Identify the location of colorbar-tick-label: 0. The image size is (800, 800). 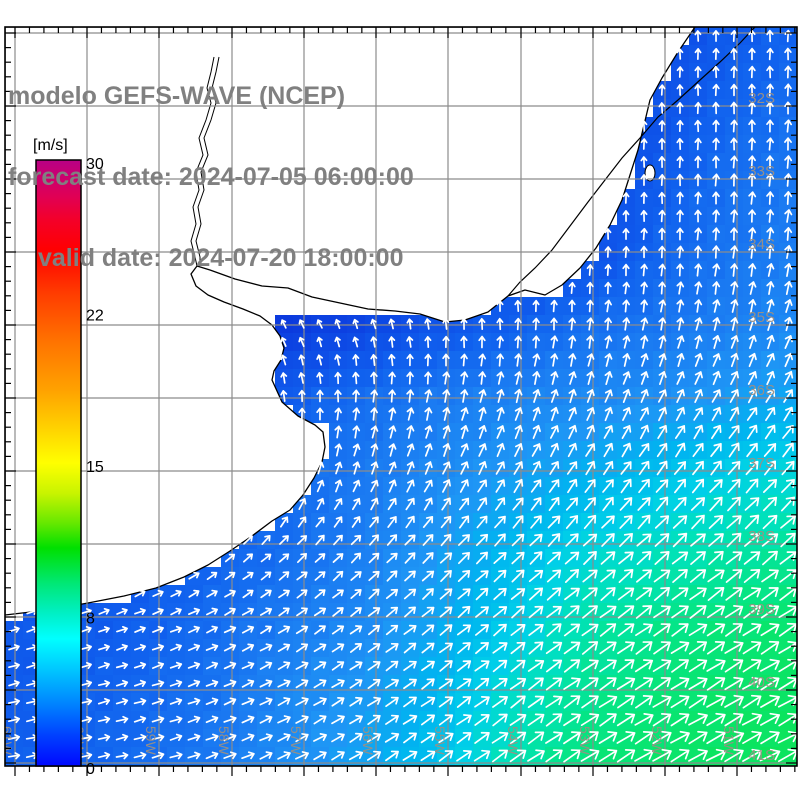
(90, 769).